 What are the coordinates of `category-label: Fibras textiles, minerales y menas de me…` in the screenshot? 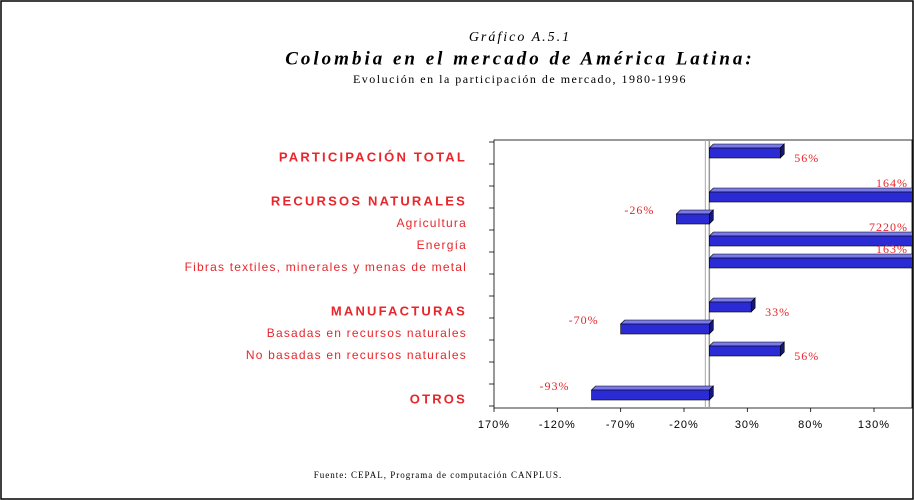 It's located at (326, 267).